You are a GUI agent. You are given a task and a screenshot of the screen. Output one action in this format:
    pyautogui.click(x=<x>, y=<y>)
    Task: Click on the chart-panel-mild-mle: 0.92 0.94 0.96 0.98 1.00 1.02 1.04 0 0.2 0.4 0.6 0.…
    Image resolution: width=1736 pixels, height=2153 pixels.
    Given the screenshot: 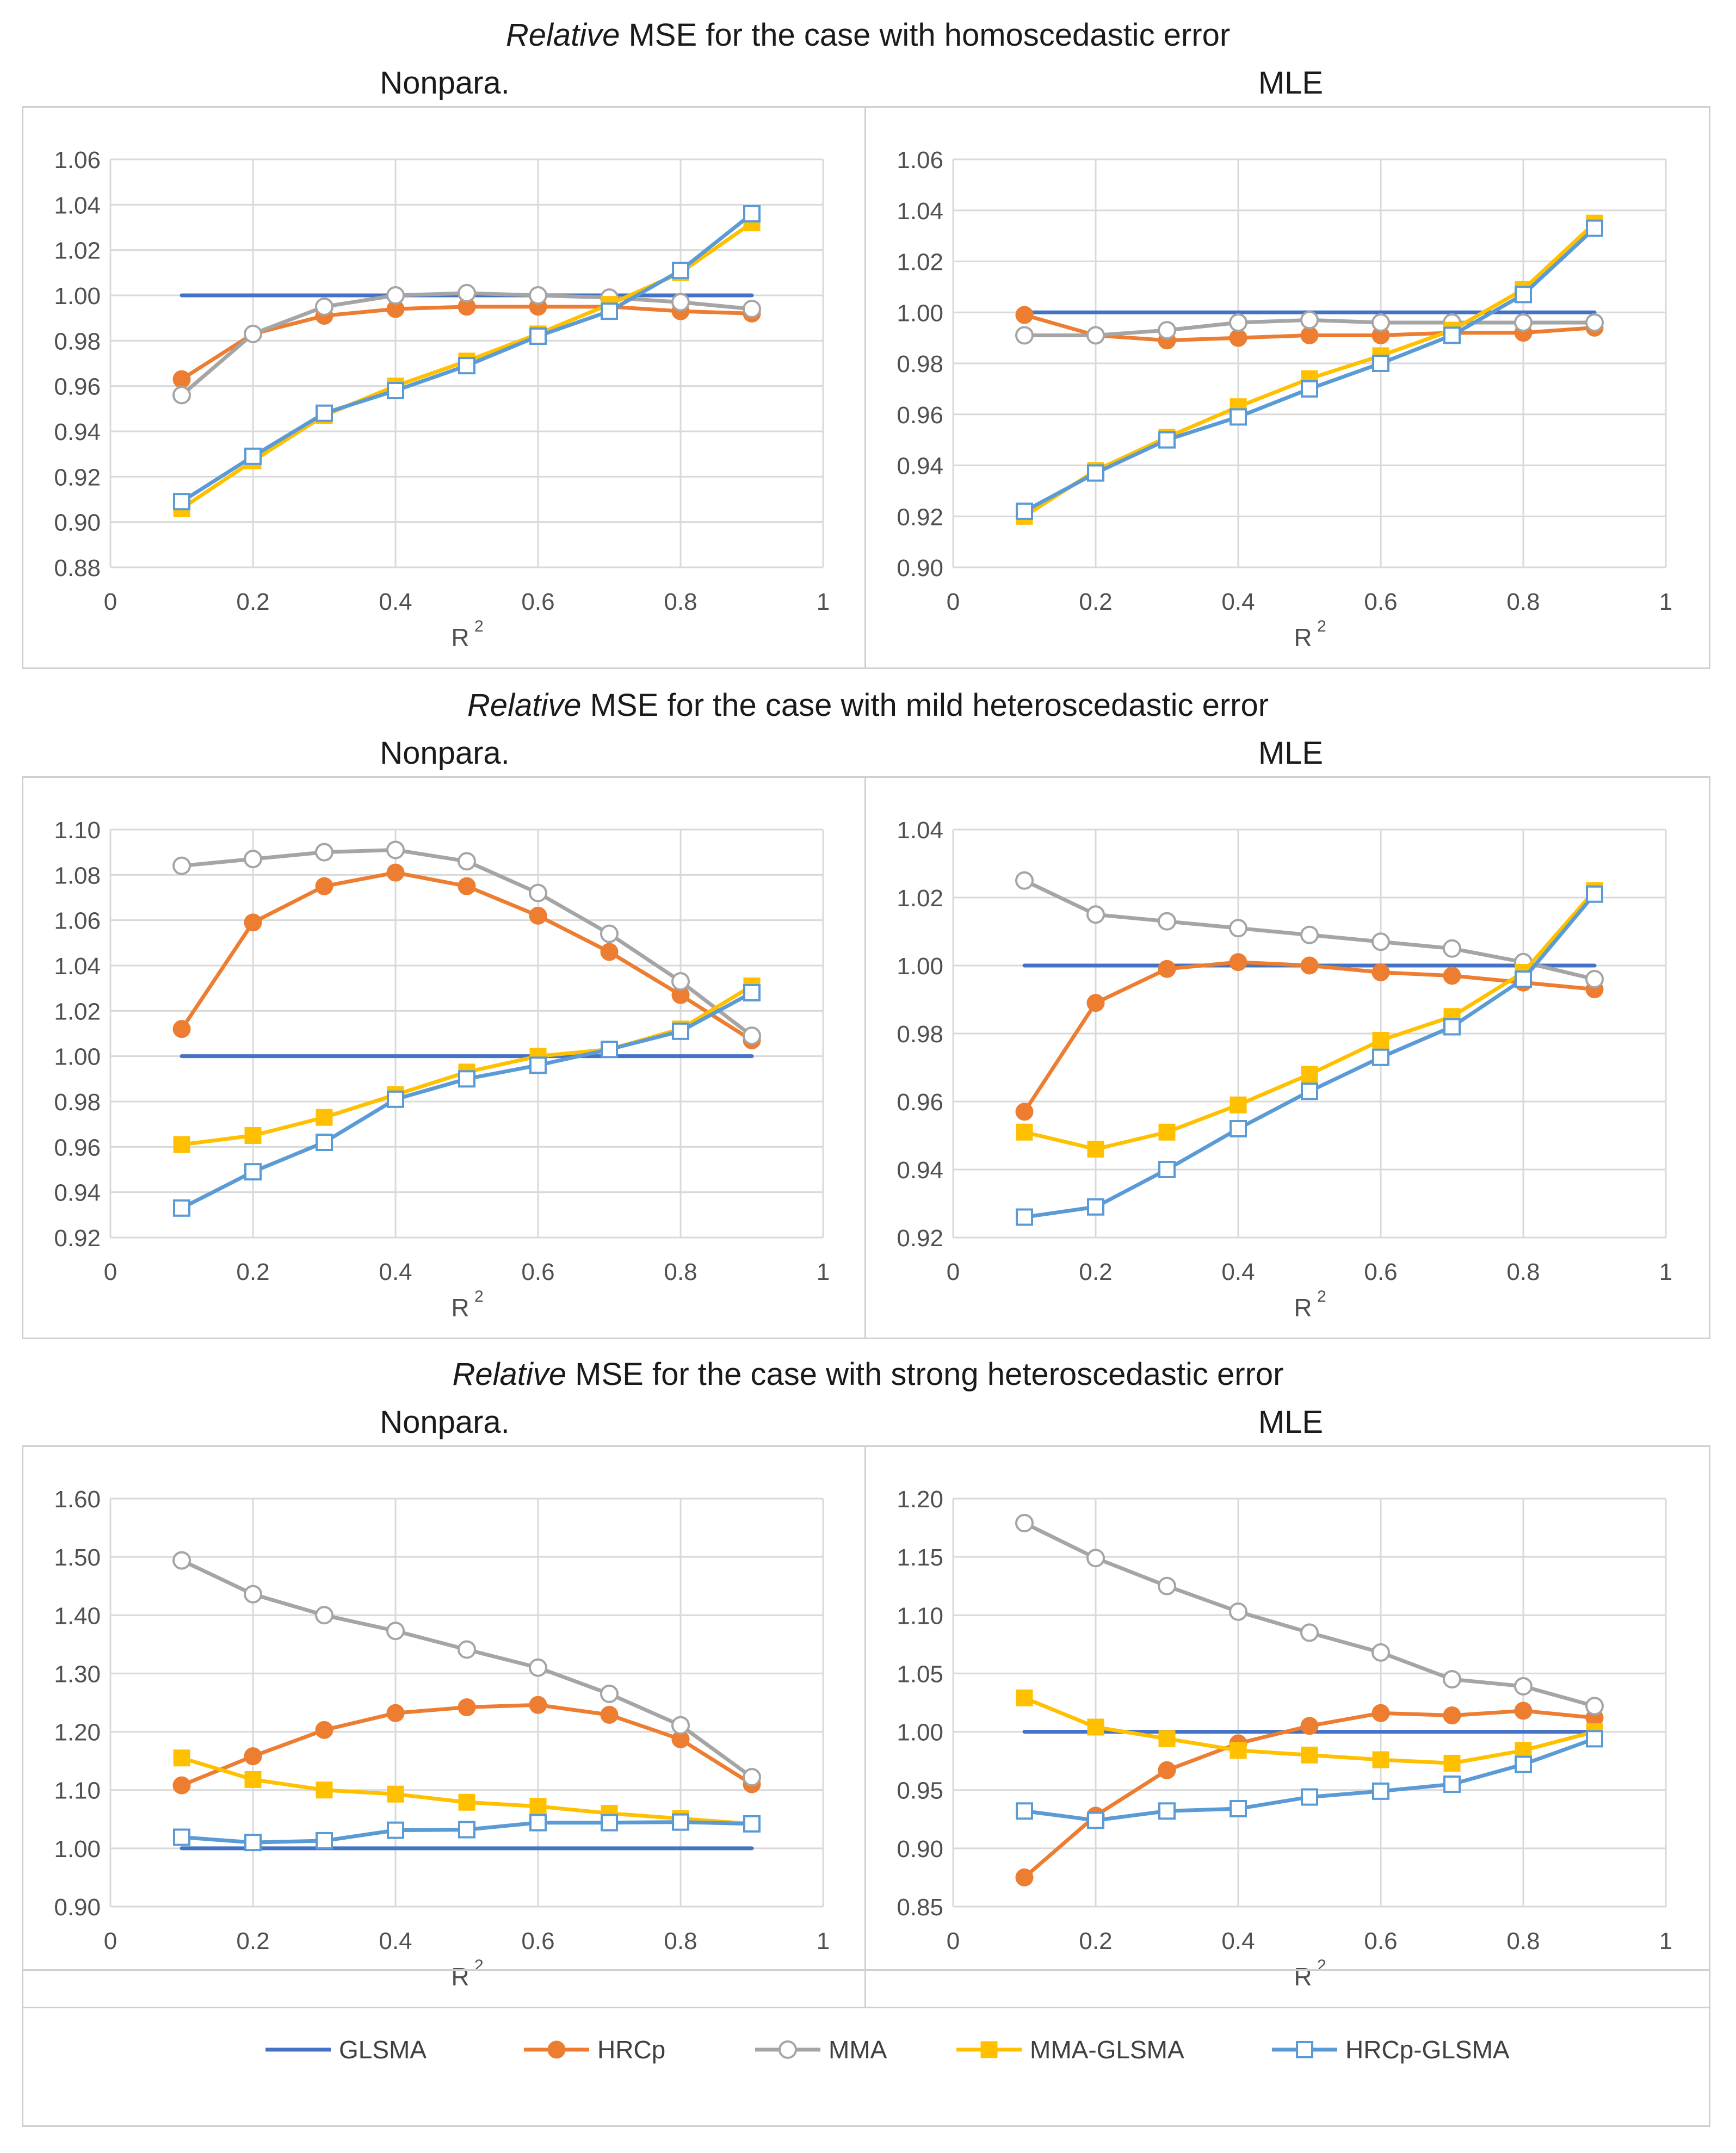 What is the action you would take?
    pyautogui.click(x=1287, y=1057)
    